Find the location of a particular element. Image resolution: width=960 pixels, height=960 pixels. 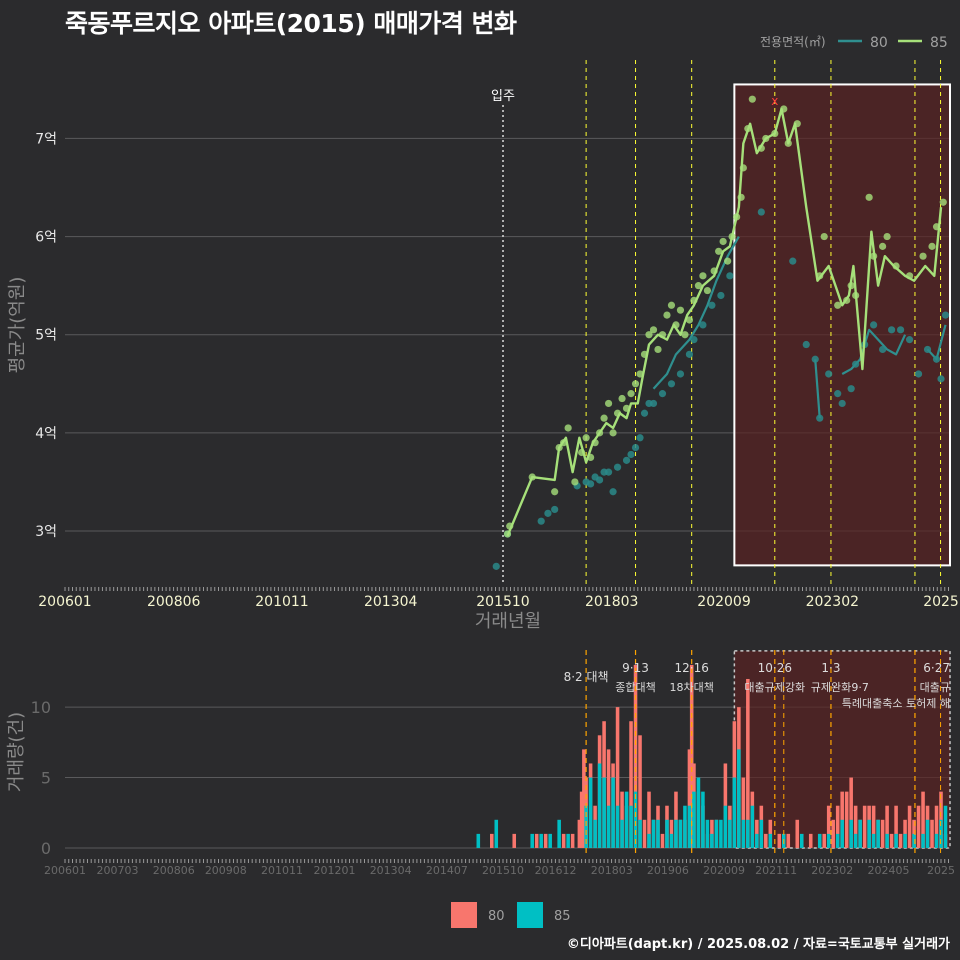

legend-label-80: 80 is located at coordinates (879, 43).